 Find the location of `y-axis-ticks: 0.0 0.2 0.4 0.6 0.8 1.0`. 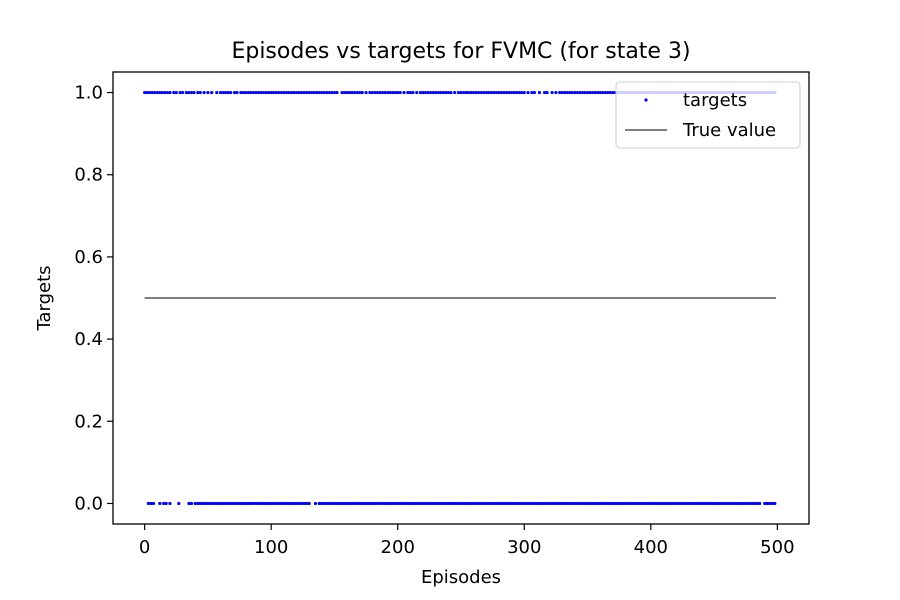

y-axis-ticks: 0.0 0.2 0.4 0.6 0.8 1.0 is located at coordinates (93, 298).